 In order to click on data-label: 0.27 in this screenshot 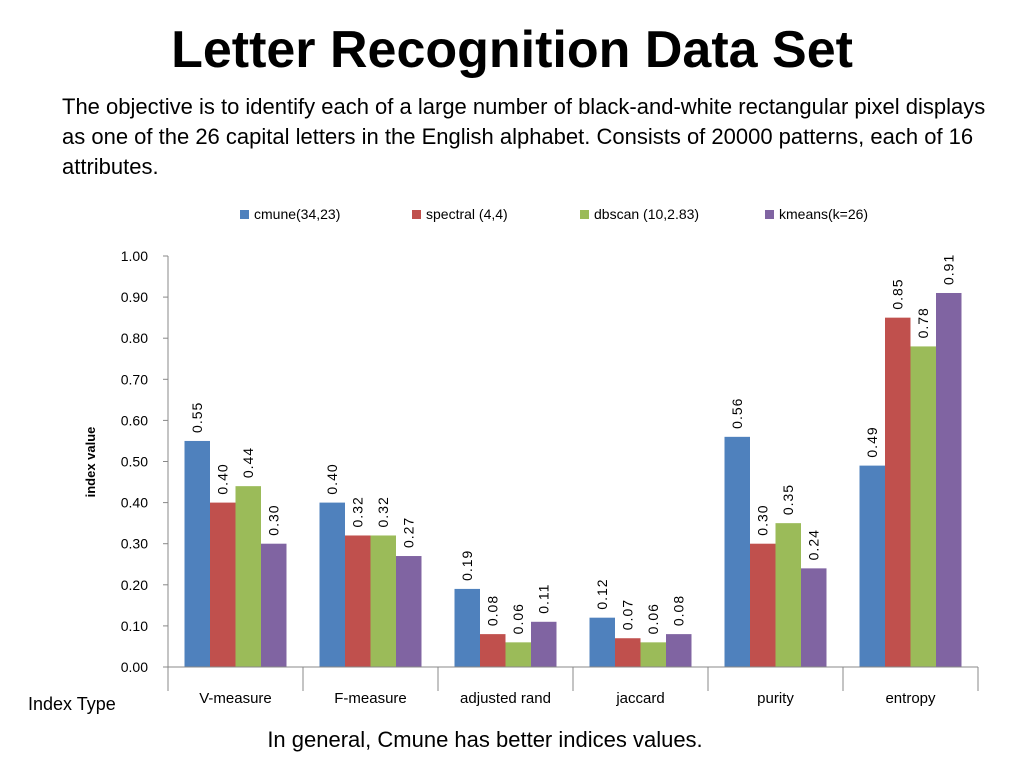, I will do `click(409, 532)`.